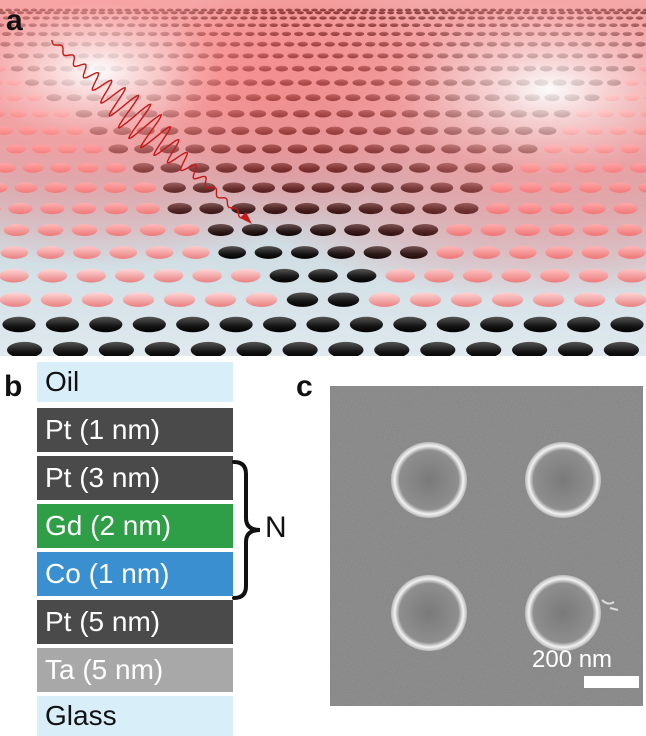  I want to click on panel-label-c: c, so click(304, 386).